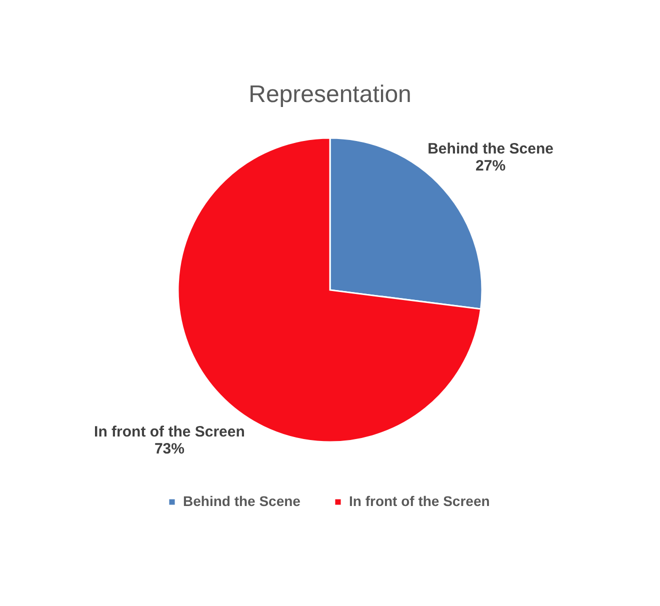 Image resolution: width=660 pixels, height=606 pixels. Describe the element at coordinates (491, 149) in the screenshot. I see `slice-label: Behind the Scene` at that location.